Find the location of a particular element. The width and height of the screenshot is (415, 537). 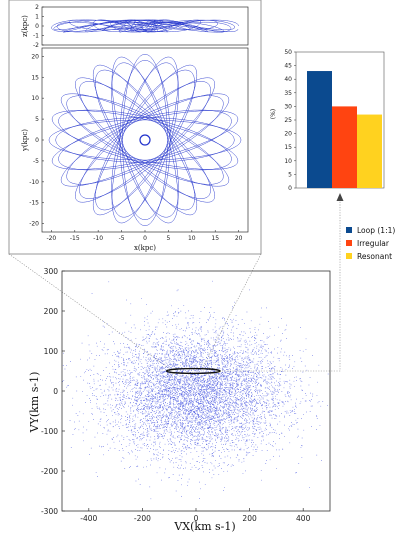

connector-arrowhead is located at coordinates (340, 197).